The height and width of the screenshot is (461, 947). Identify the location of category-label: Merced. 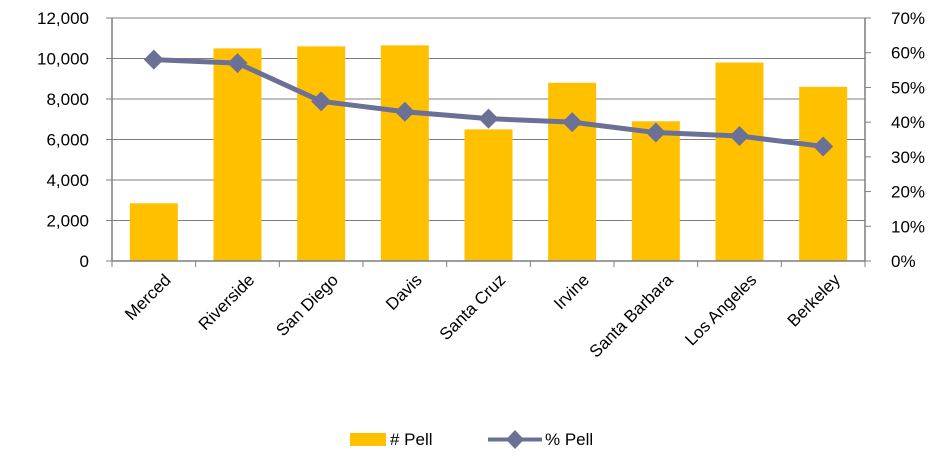
(148, 297).